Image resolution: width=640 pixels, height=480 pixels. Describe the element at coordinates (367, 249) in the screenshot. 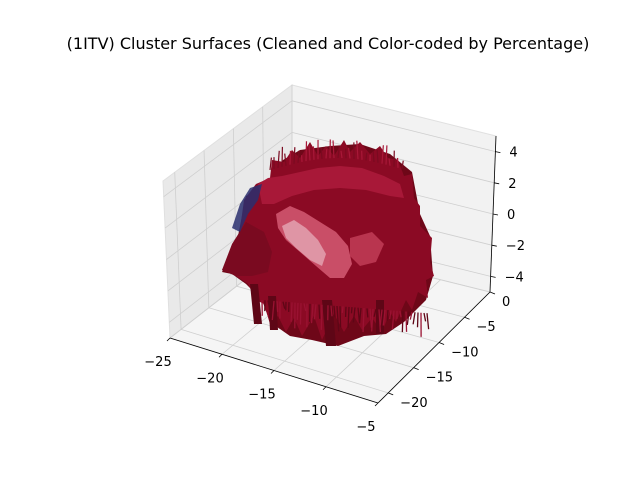

I see `surface-pink-streak` at that location.